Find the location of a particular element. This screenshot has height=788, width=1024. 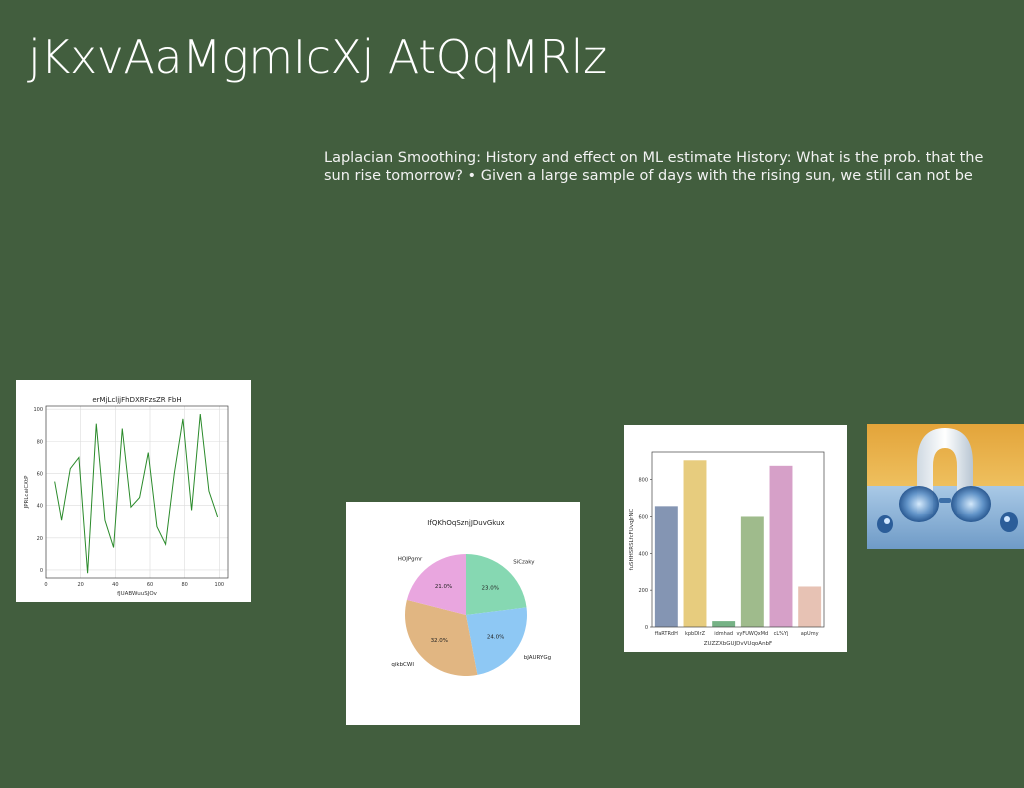

x-tick-label: cL%Yj is located at coordinates (781, 634).